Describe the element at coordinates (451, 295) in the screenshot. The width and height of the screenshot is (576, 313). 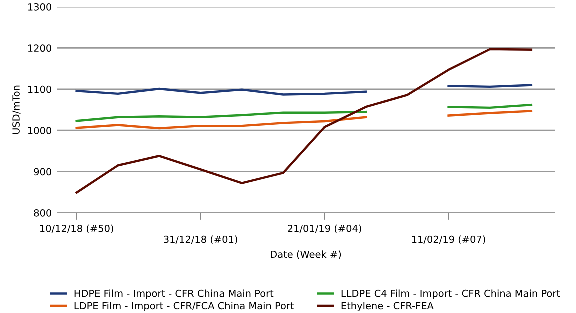
I see `legend-label: LLDPE C4 Film - Import - CFR China Main Port` at that location.